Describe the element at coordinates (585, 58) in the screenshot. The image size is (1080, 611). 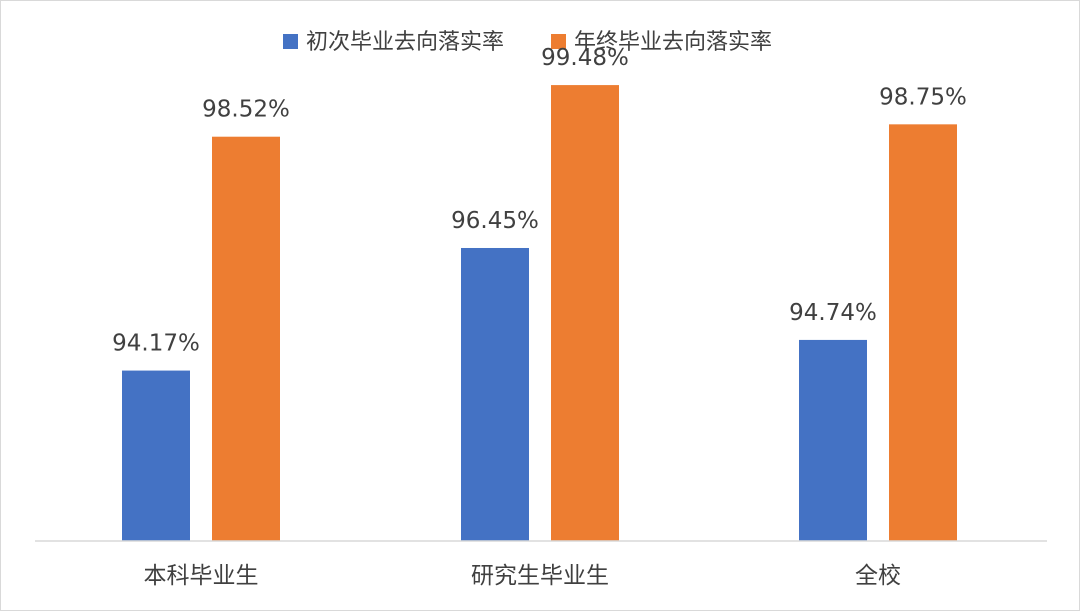
I see `value-label-final-1: 99.48%` at that location.